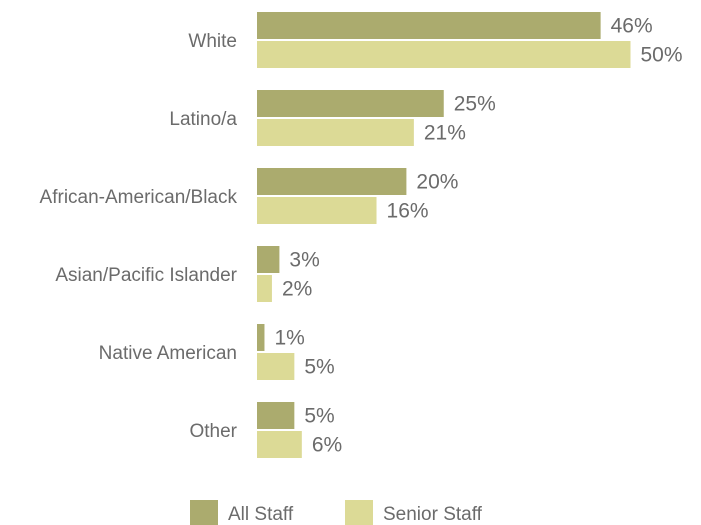 This screenshot has height=525, width=701. I want to click on value-label-all-staff-latino-a: 25%, so click(475, 104).